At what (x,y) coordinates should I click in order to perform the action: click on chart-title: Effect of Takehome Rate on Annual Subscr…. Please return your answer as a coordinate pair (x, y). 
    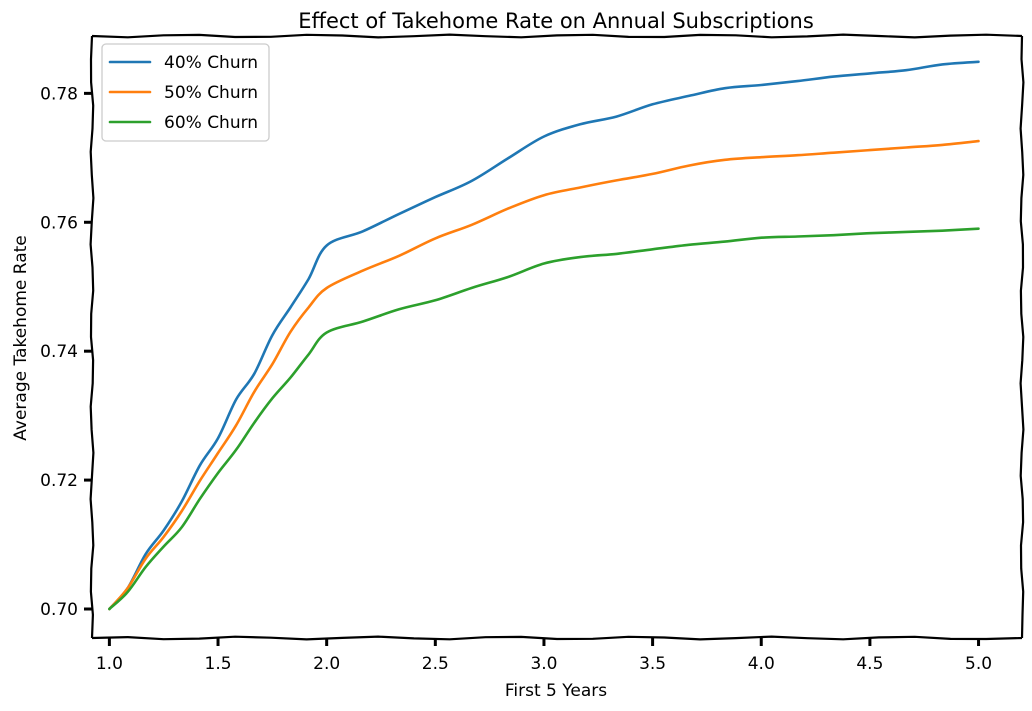
    Looking at the image, I should click on (556, 21).